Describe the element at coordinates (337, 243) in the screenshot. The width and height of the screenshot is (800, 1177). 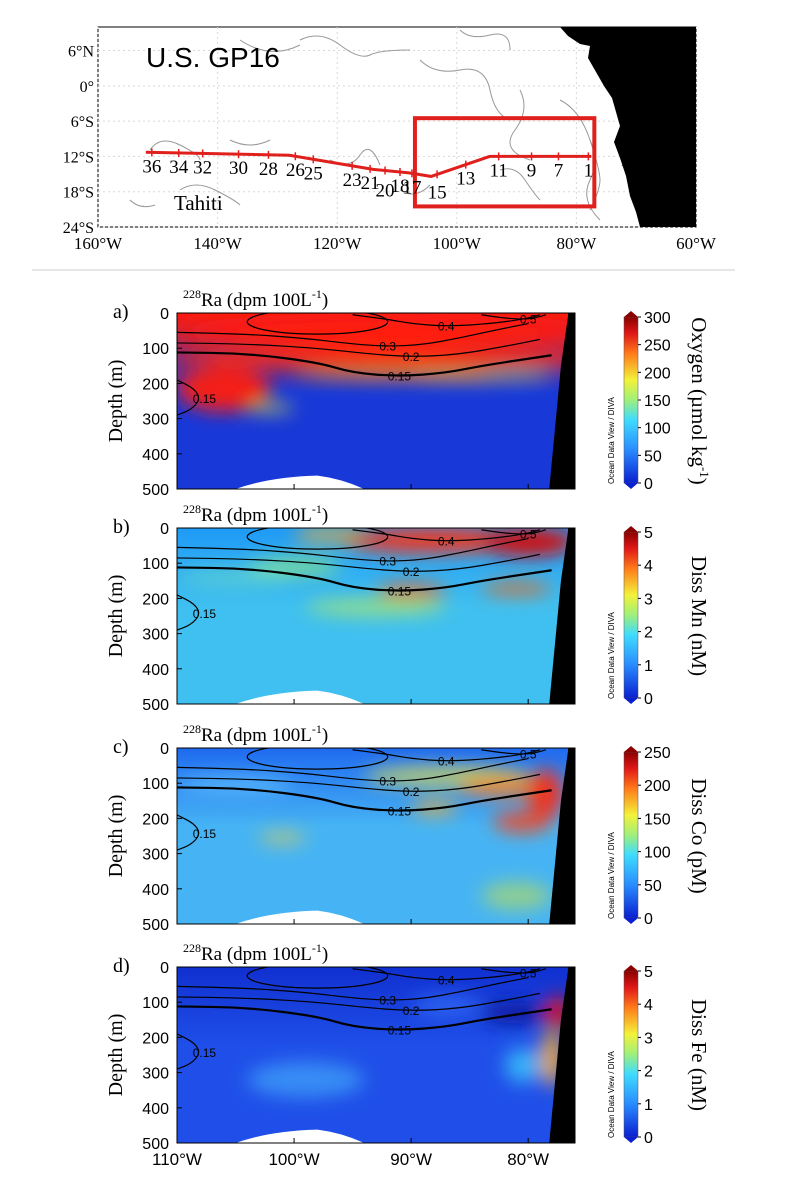
I see `longitude-tick-label: 120°W` at that location.